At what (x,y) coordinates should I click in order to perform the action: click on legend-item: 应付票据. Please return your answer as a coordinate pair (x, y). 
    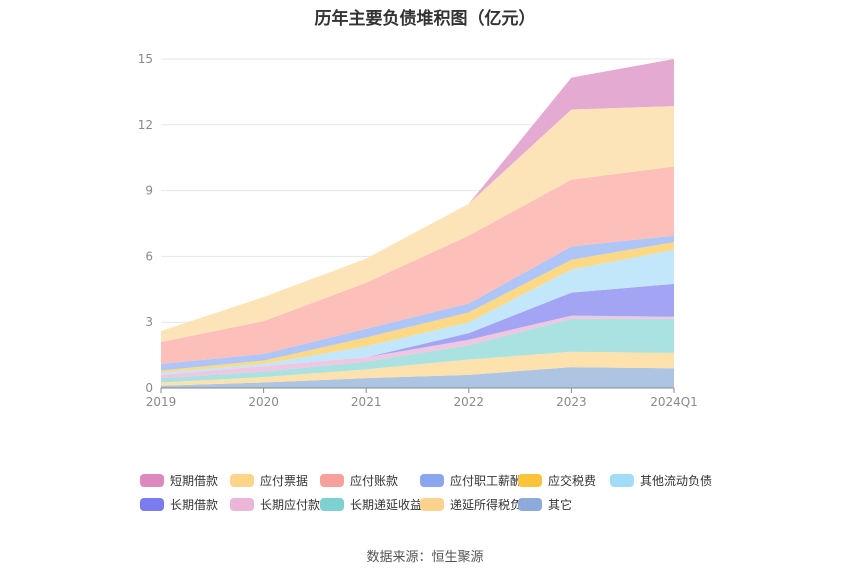
    Looking at the image, I should click on (269, 480).